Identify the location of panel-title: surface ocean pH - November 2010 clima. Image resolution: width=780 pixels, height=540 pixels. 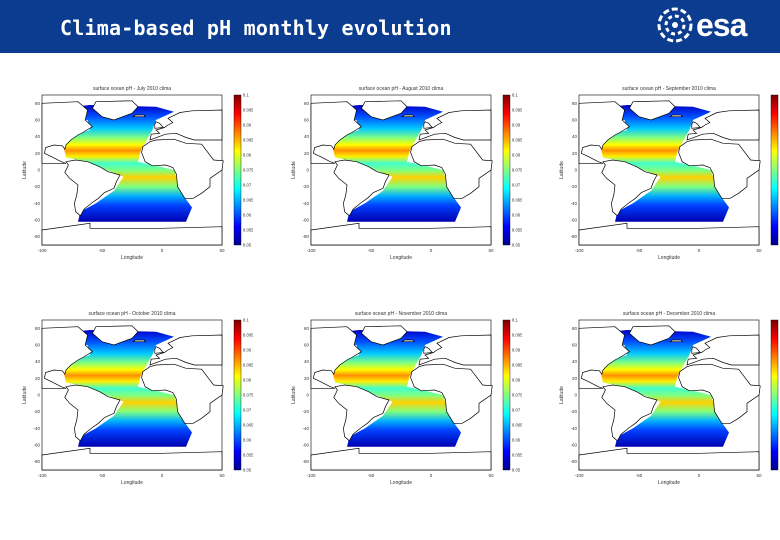
(401, 314).